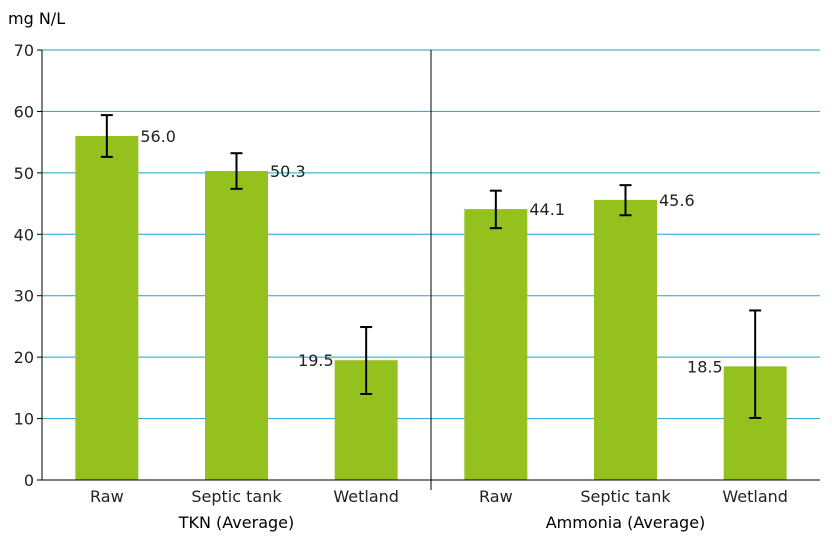 Image resolution: width=832 pixels, height=538 pixels. I want to click on y-tick-label: 40, so click(24, 234).